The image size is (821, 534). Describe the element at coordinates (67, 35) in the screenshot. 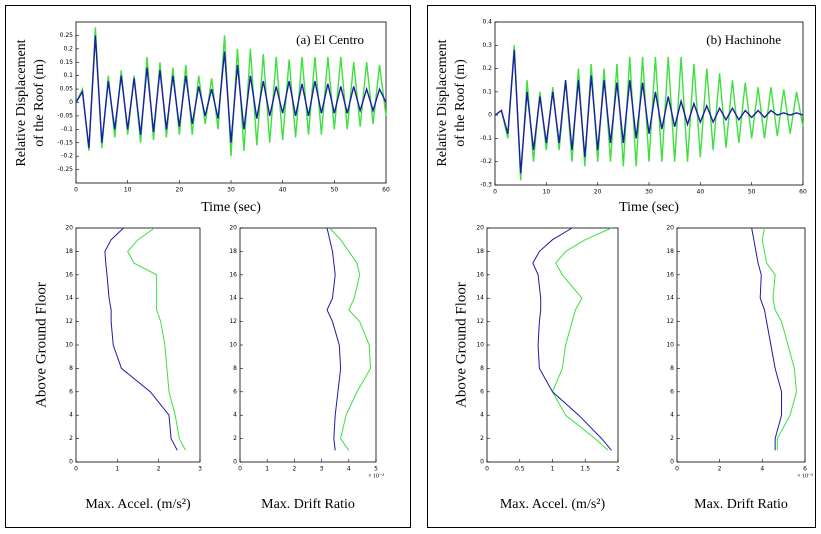

I see `y-tick-label: 0.25` at that location.